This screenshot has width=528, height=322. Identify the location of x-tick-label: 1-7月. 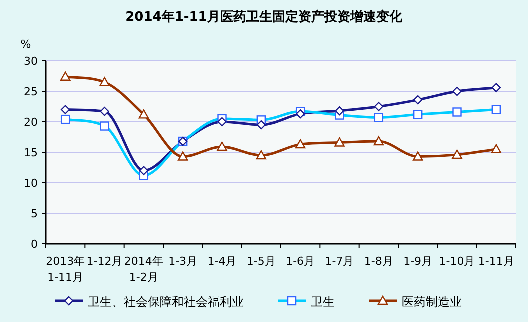
(339, 261).